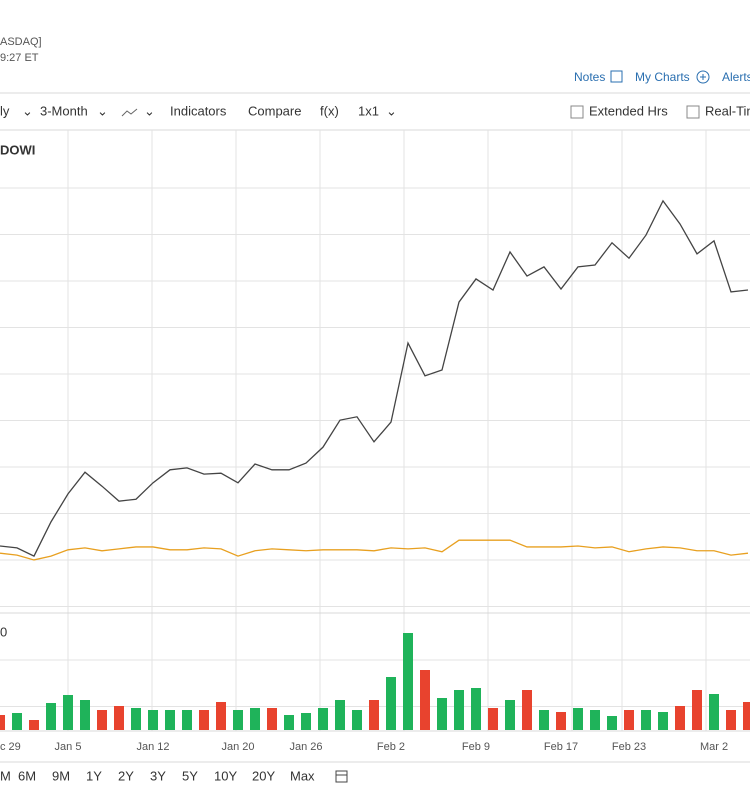 The image size is (750, 800). What do you see at coordinates (94, 775) in the screenshot?
I see `range-button: 1Y` at bounding box center [94, 775].